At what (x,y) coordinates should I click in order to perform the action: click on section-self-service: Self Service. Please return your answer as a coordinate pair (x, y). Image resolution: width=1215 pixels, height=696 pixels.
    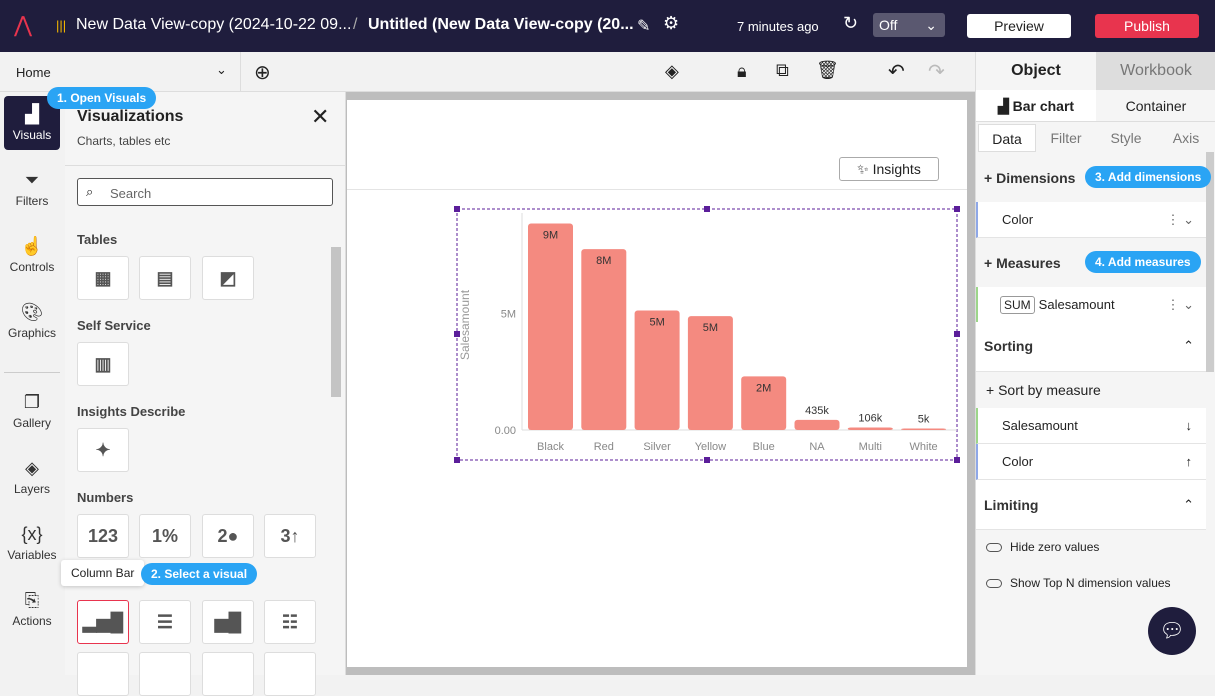
    Looking at the image, I should click on (114, 325).